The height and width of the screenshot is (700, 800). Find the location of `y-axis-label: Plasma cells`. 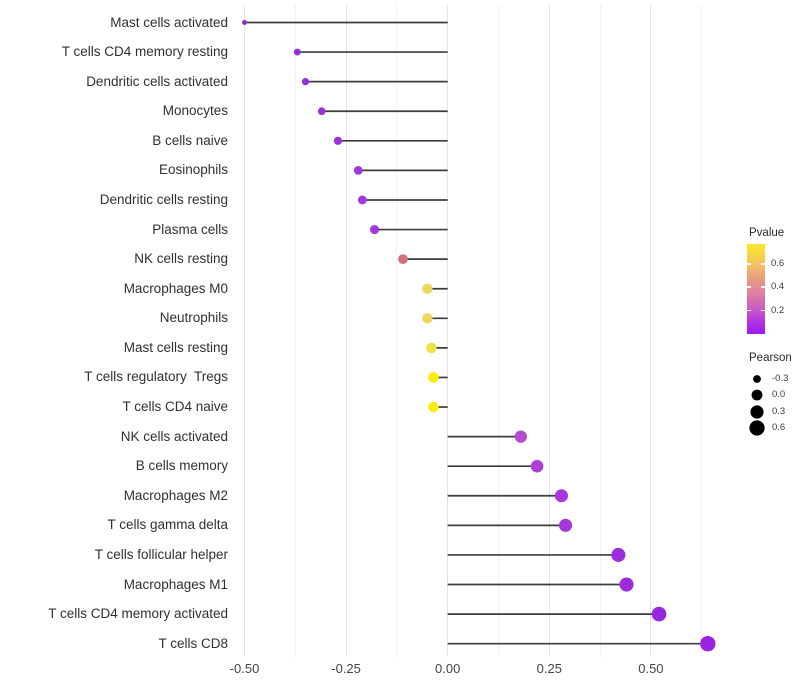

y-axis-label: Plasma cells is located at coordinates (190, 229).